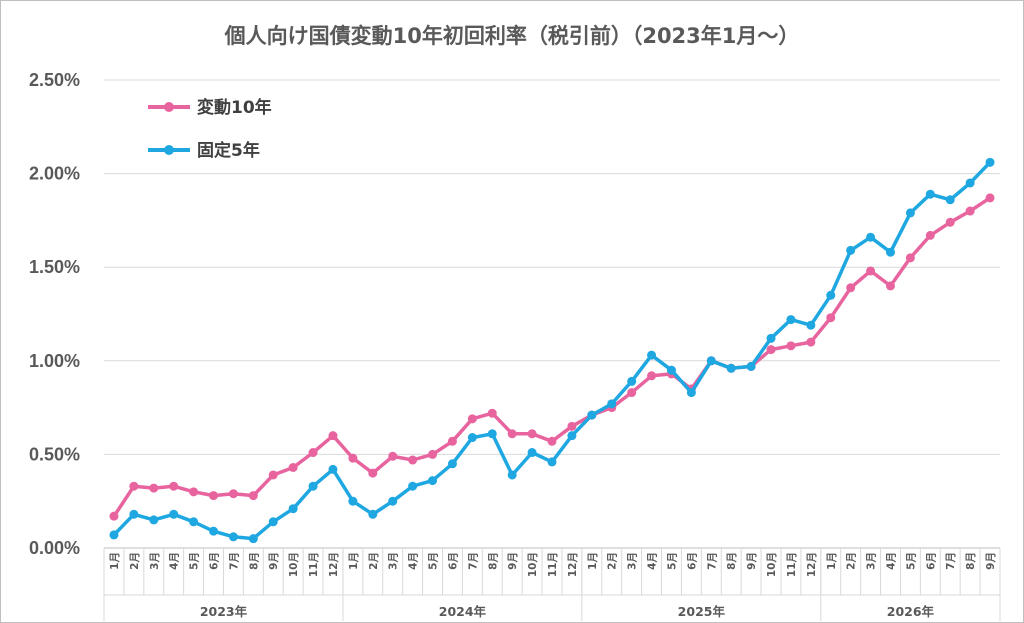 The width and height of the screenshot is (1024, 623). What do you see at coordinates (702, 611) in the screenshot?
I see `year-label: 2025年` at bounding box center [702, 611].